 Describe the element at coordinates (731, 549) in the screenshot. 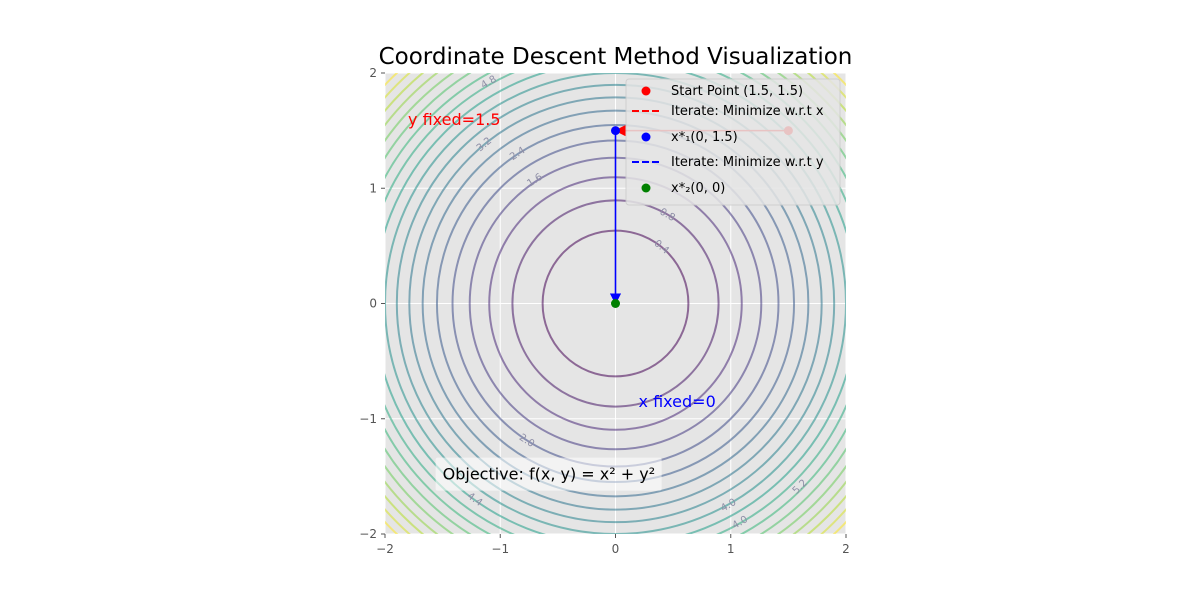

I see `x-tick-label: 1` at that location.